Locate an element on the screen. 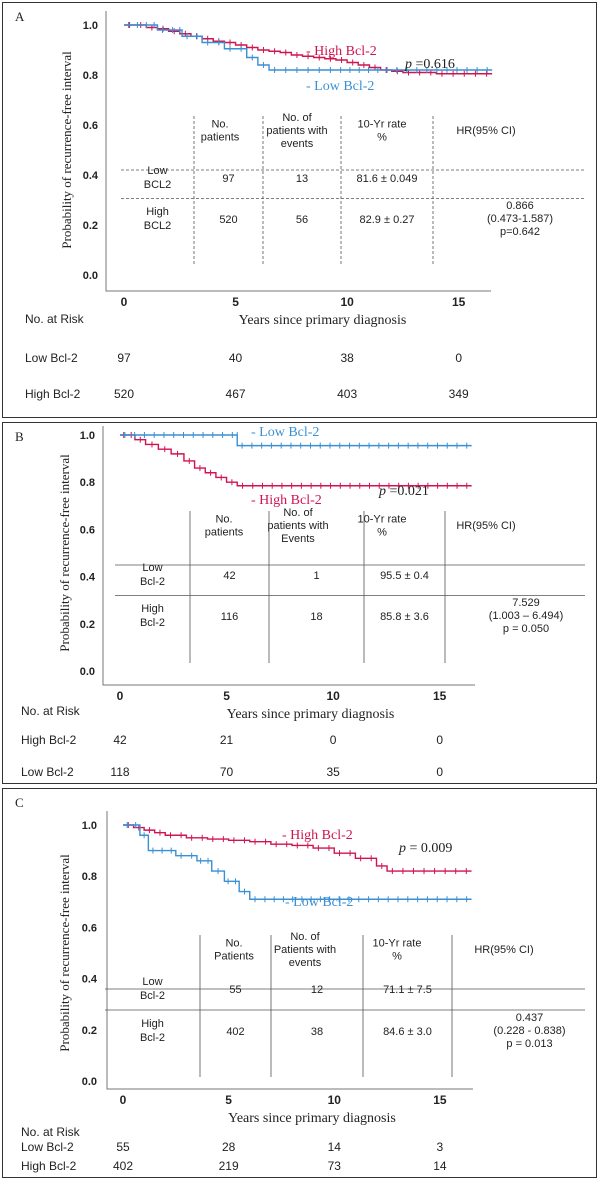 This screenshot has height=1181, width=601. risk-value: 520 is located at coordinates (124, 394).